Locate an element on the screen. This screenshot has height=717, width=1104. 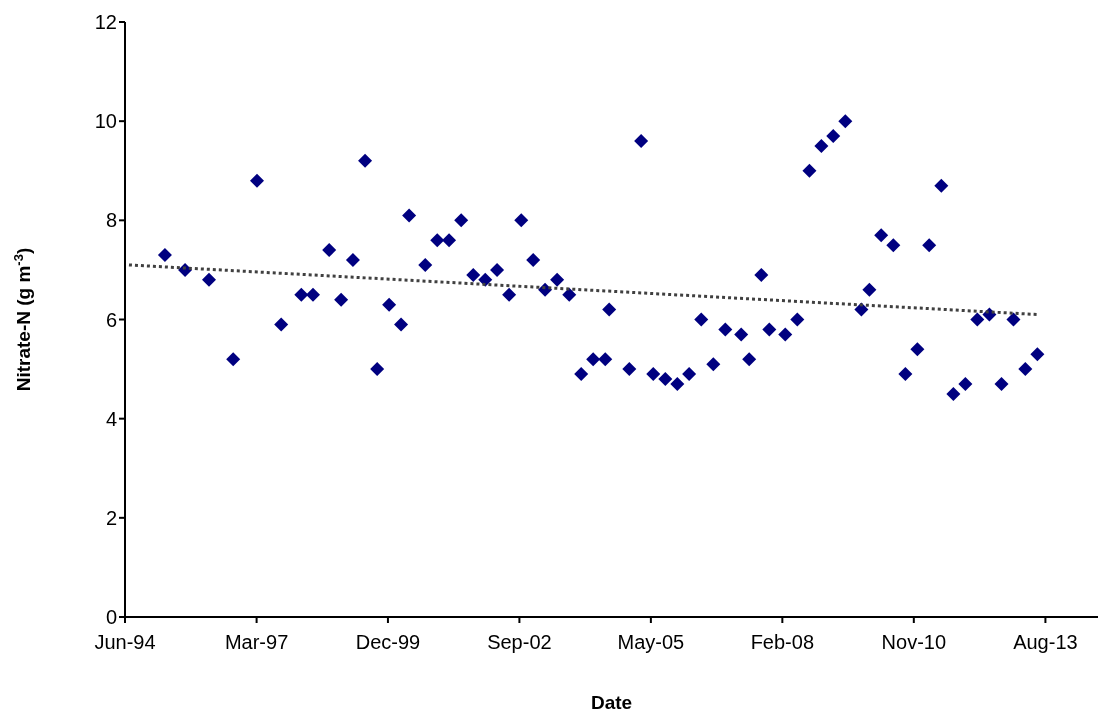
x-tick-label: Aug-13 is located at coordinates (1045, 642).